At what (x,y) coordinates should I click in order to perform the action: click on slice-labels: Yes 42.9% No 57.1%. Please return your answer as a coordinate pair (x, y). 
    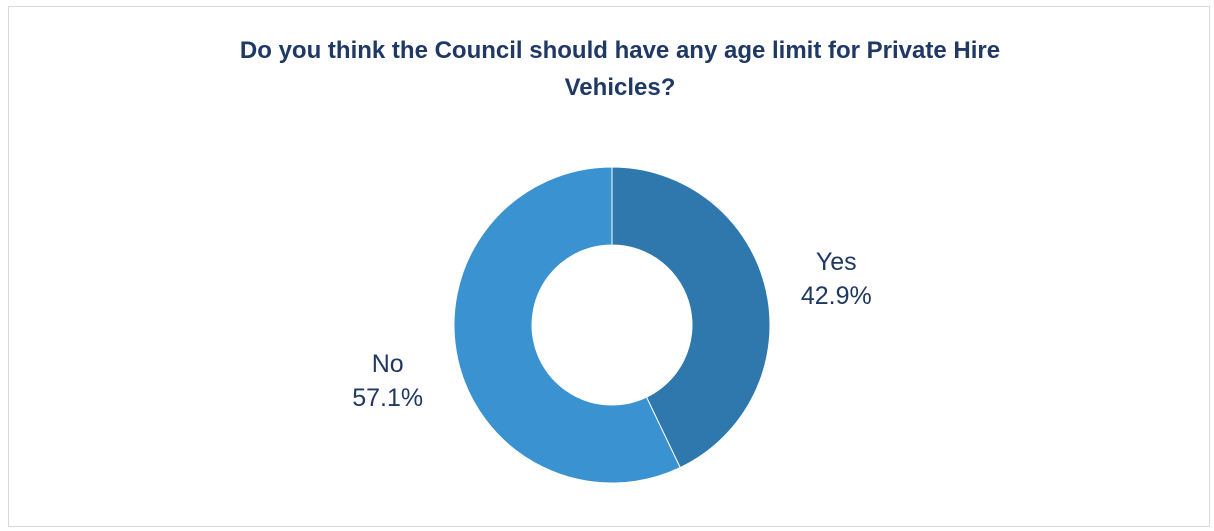
    Looking at the image, I should click on (611, 330).